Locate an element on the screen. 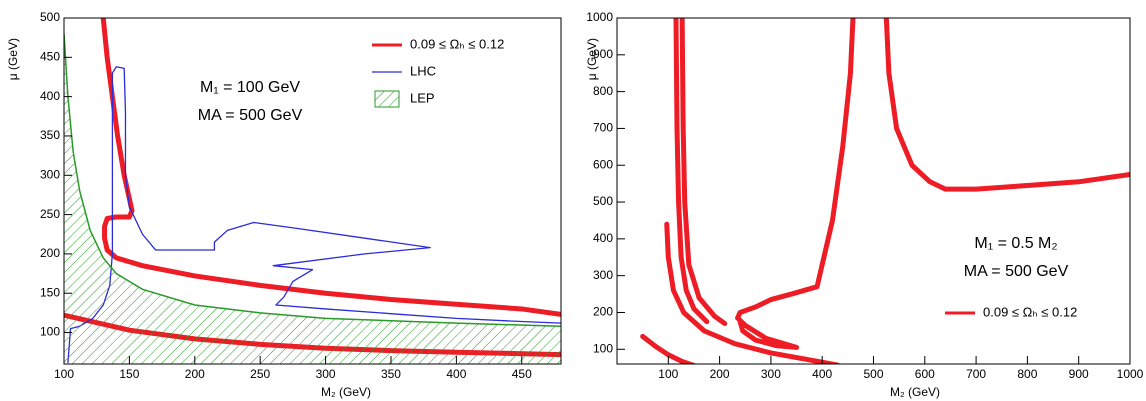 This screenshot has width=1146, height=401. x-tick-label: 800 is located at coordinates (1027, 374).